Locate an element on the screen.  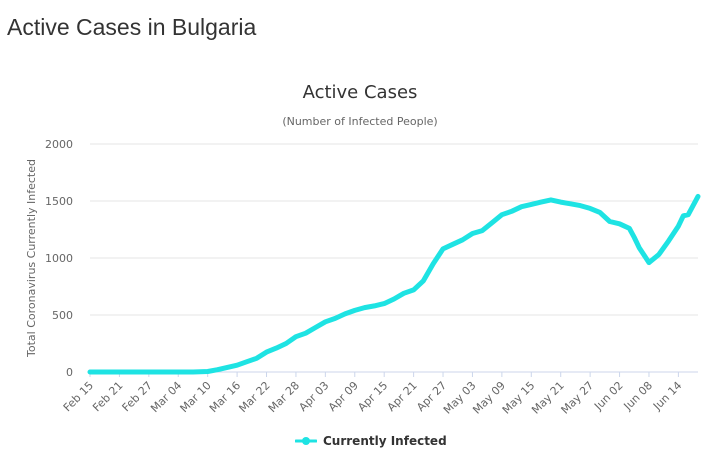
y-tick-label: 1000 is located at coordinates (59, 258).